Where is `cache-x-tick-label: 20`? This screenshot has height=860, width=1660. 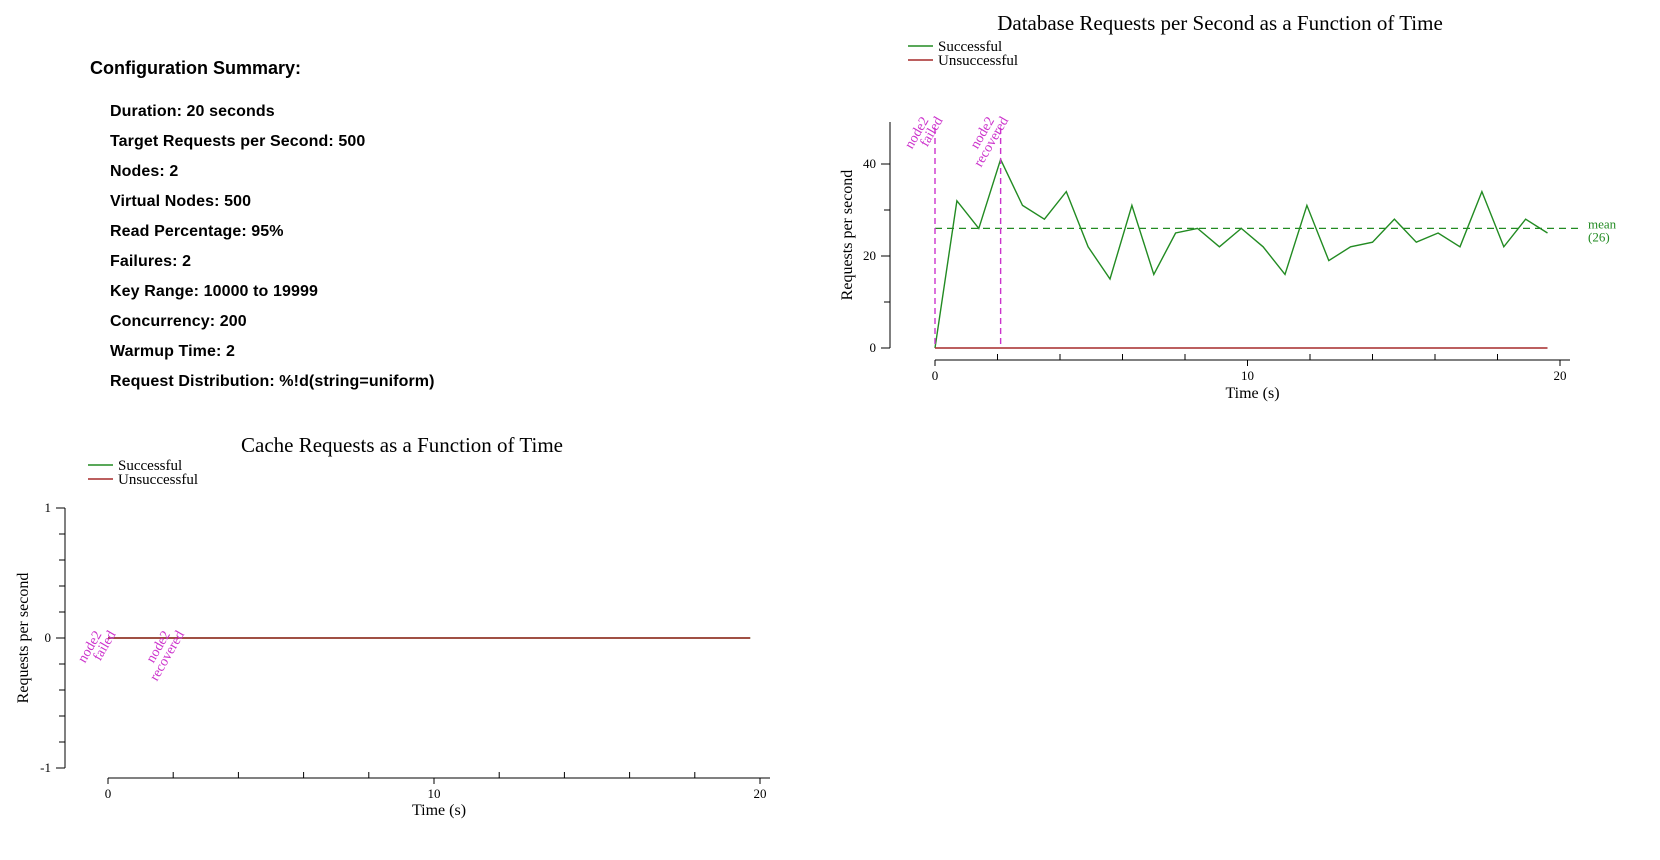 cache-x-tick-label: 20 is located at coordinates (760, 793).